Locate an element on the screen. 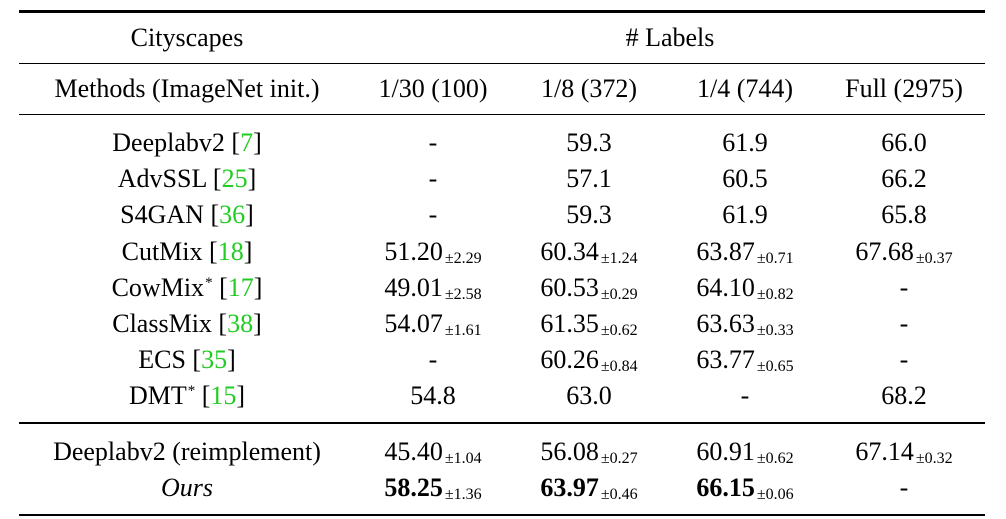 The width and height of the screenshot is (1006, 519). header-row-1: Cityscapes # Labels is located at coordinates (502, 38).